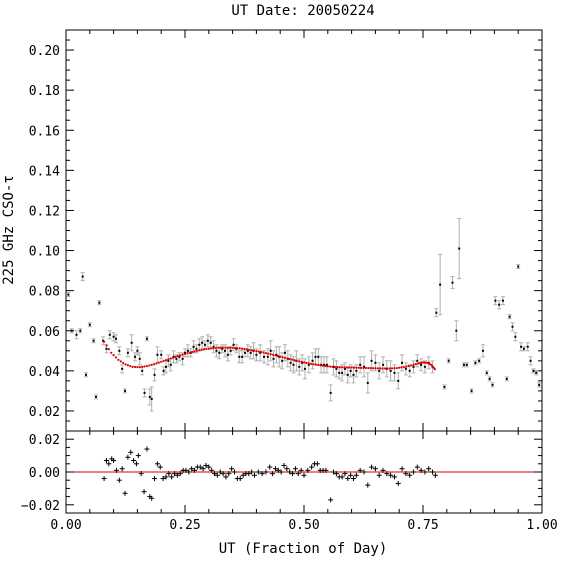 The width and height of the screenshot is (574, 574). Describe the element at coordinates (44, 372) in the screenshot. I see `y-tick-label: 0.04` at that location.